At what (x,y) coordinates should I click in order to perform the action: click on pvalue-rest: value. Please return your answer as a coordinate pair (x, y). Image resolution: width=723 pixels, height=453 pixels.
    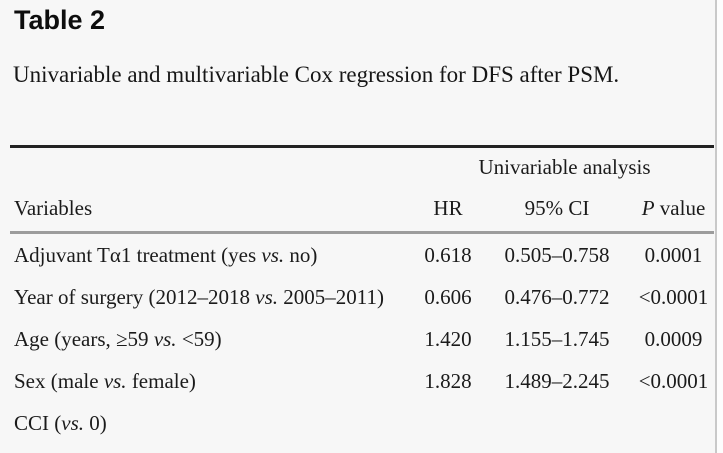
    Looking at the image, I should click on (680, 208).